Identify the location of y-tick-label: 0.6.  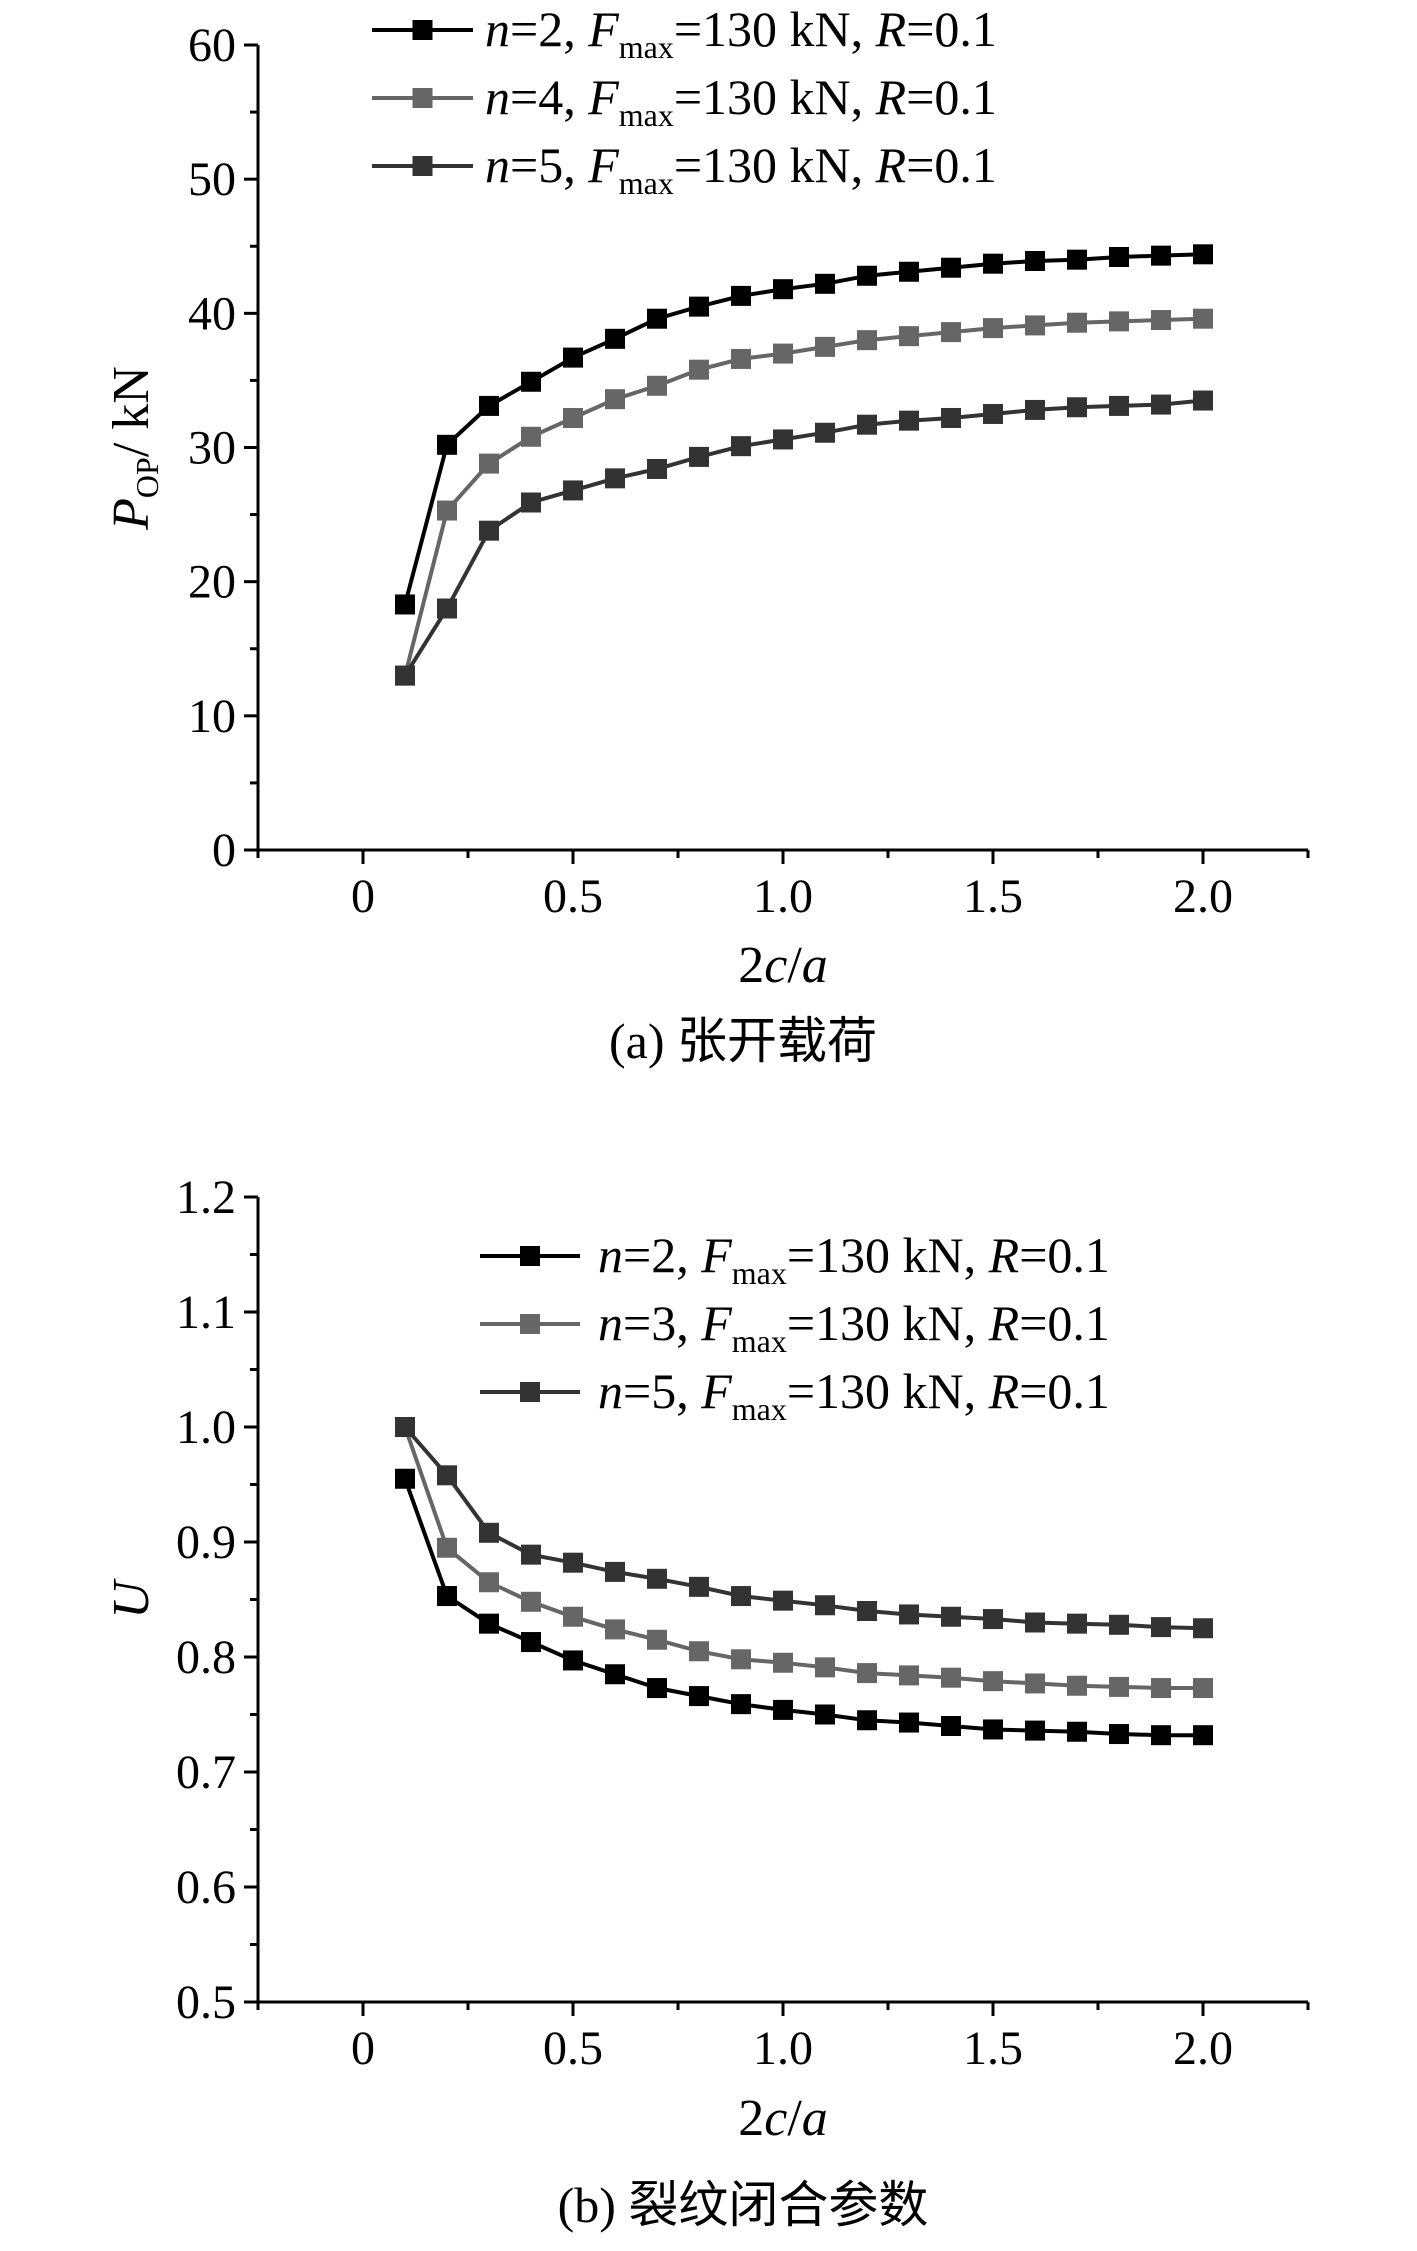
(206, 1887).